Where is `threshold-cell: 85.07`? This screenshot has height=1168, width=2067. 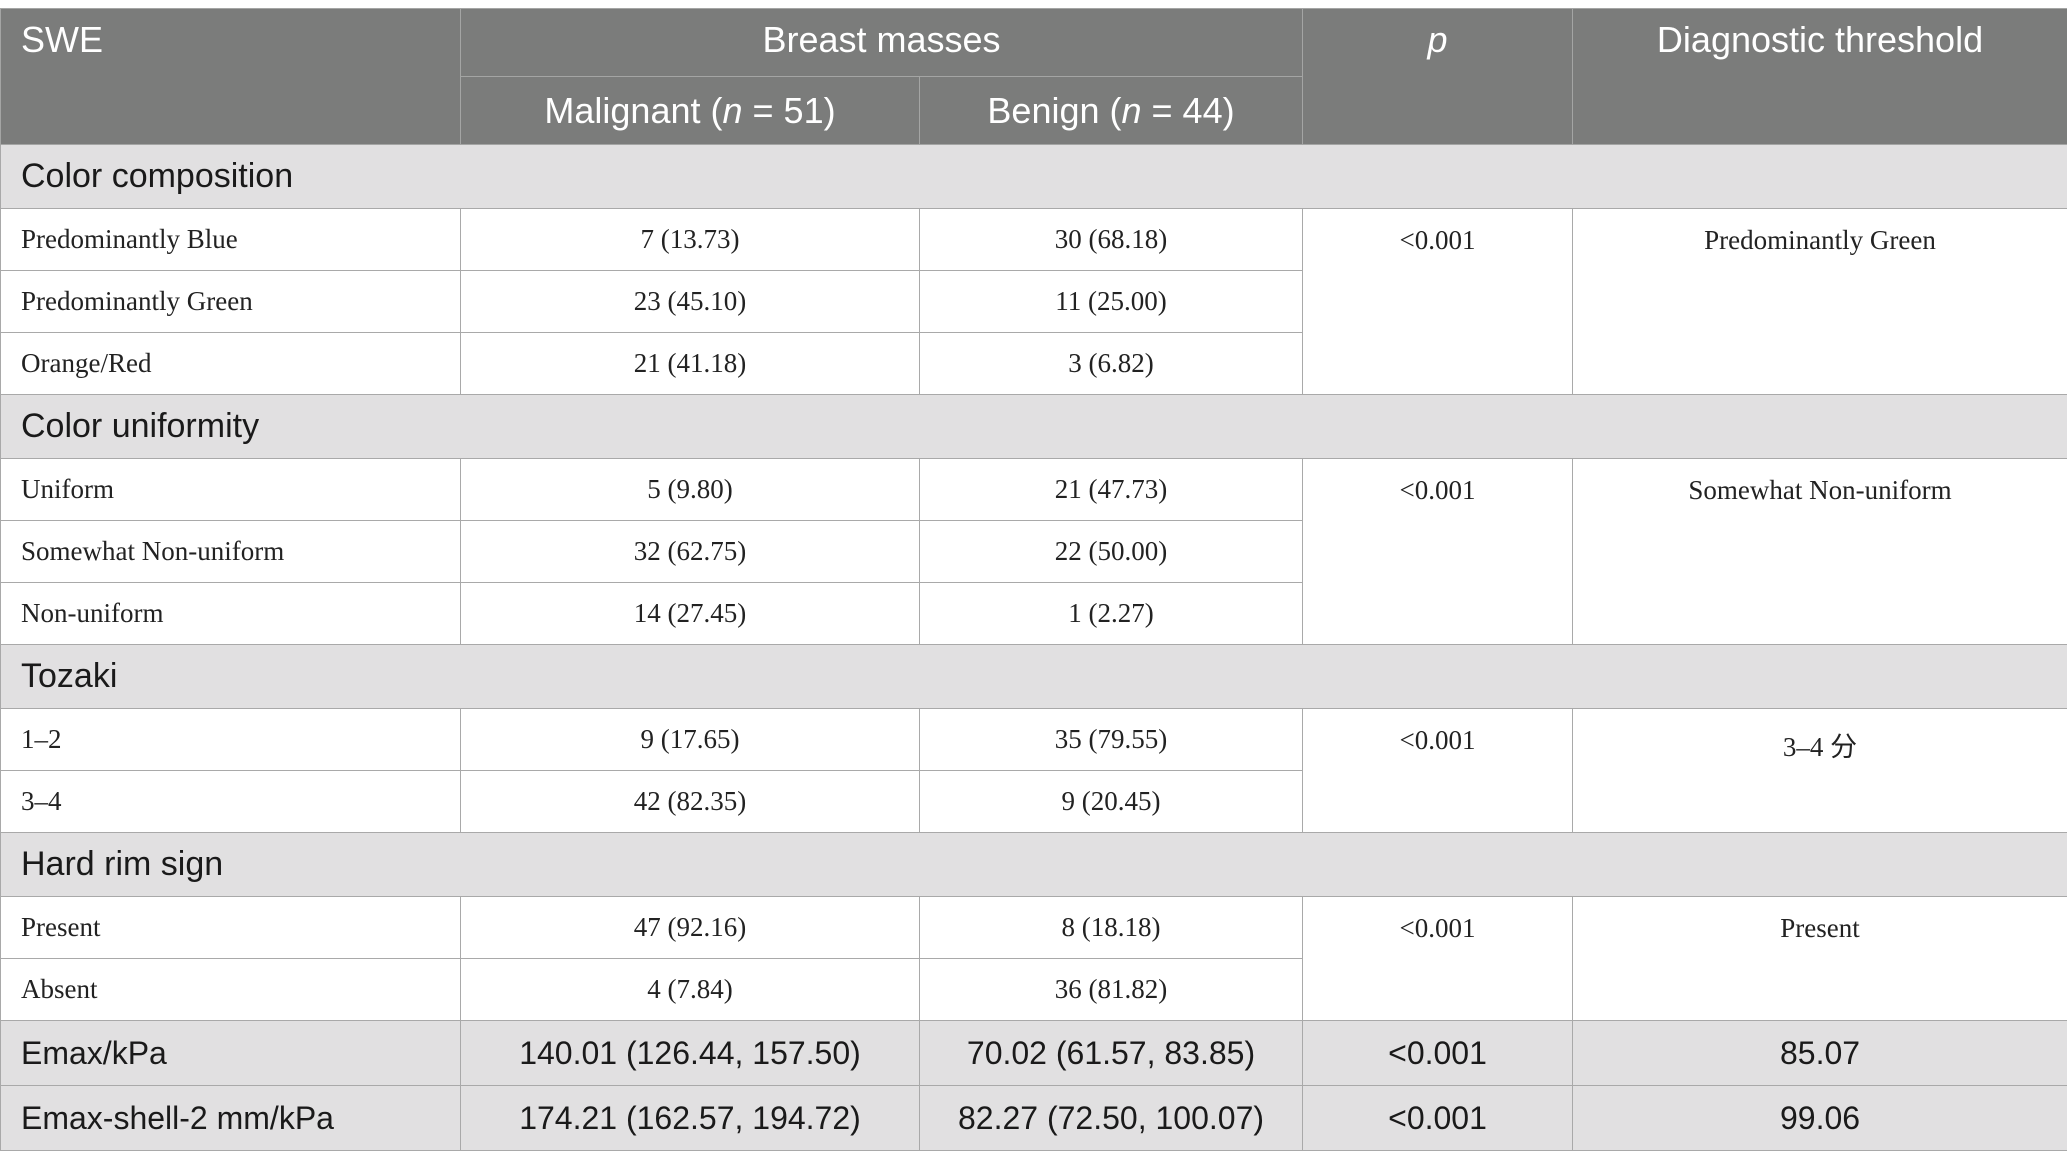 threshold-cell: 85.07 is located at coordinates (1819, 1053).